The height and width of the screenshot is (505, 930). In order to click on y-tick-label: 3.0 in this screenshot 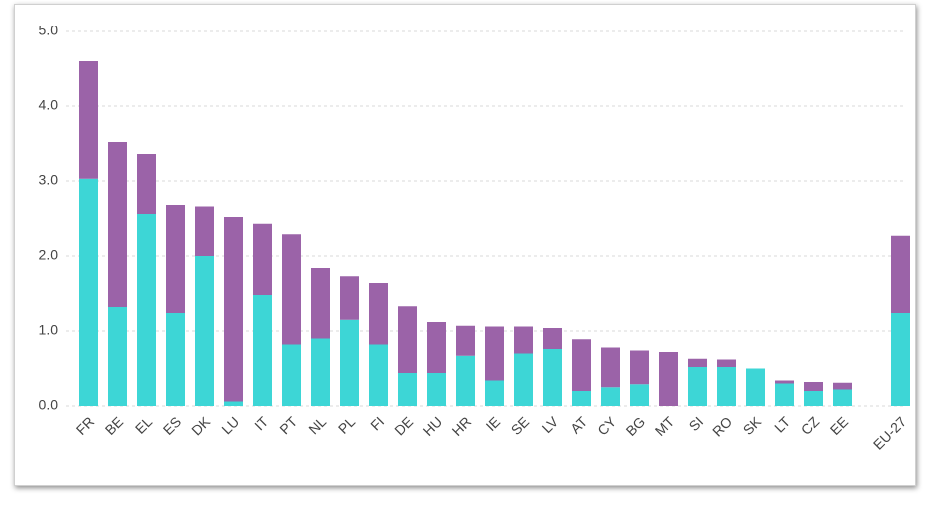, I will do `click(49, 180)`.